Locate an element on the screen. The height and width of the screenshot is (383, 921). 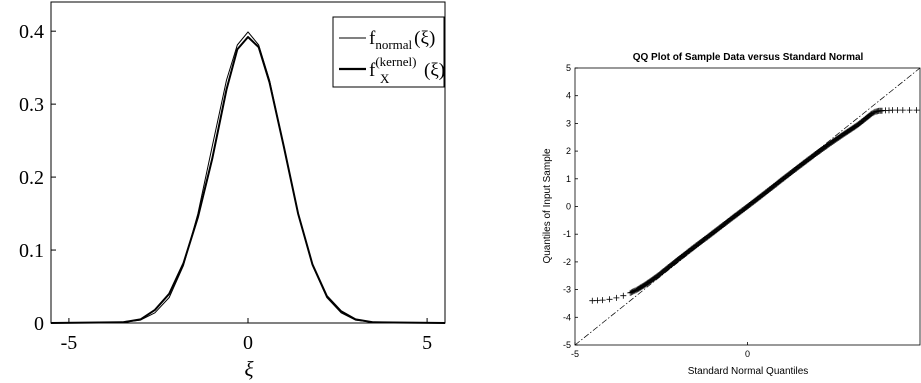
qq-y-tick-label: -1 is located at coordinates (567, 234).